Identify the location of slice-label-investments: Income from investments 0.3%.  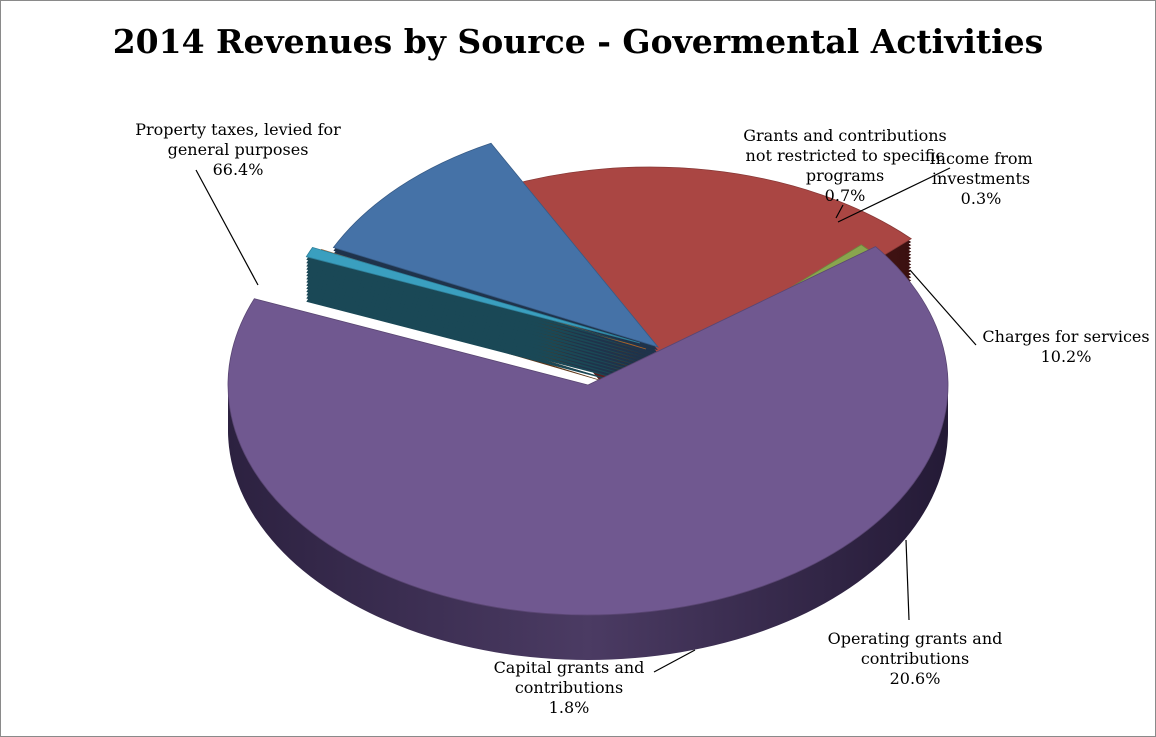
(980, 178).